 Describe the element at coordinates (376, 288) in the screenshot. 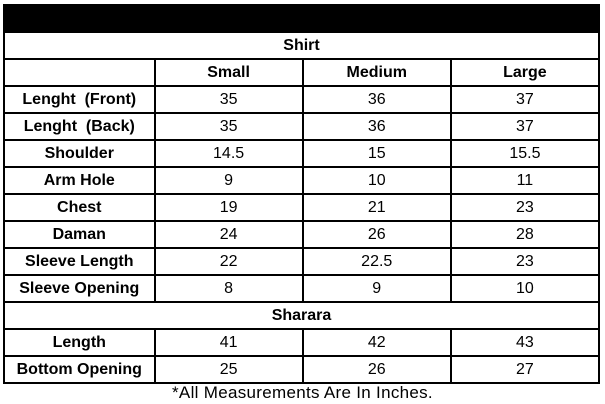

I see `value-medium: 9` at that location.